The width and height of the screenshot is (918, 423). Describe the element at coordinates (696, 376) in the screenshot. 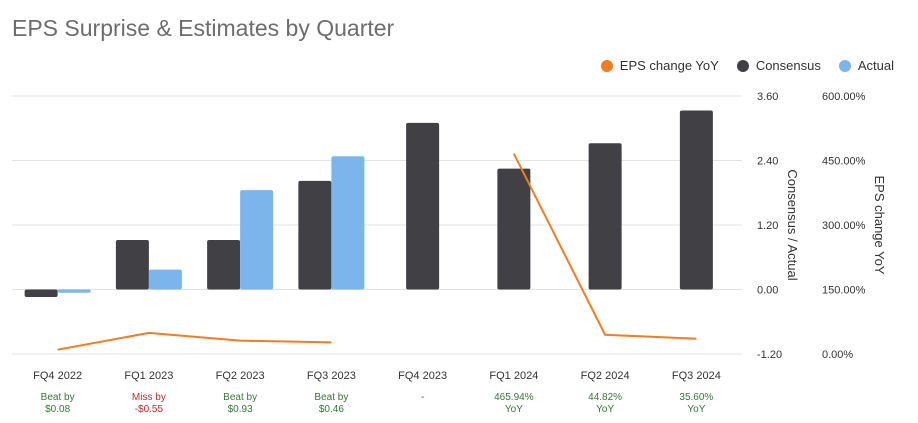

I see `category-label: FQ3 2024` at that location.